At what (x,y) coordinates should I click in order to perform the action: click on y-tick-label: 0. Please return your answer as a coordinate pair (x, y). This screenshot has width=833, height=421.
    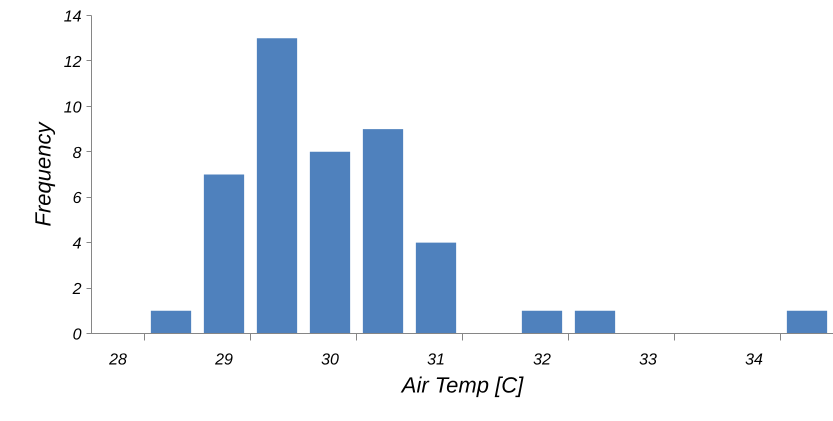
    Looking at the image, I should click on (77, 335).